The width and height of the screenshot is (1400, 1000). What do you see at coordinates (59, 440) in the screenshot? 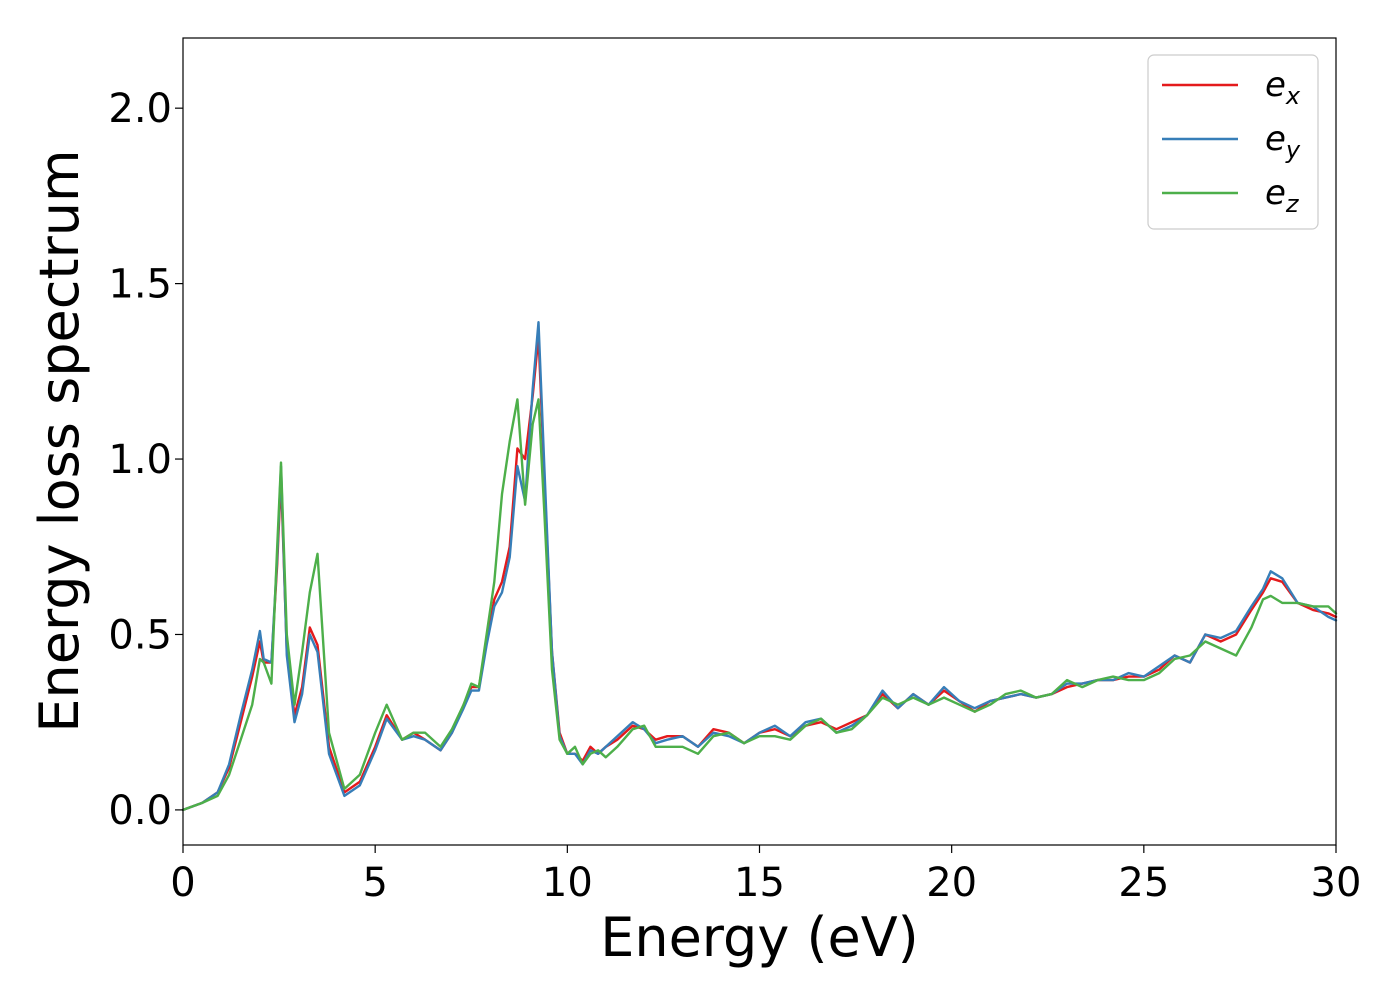
I see `y-axis-title: Energy loss spectrum` at bounding box center [59, 440].